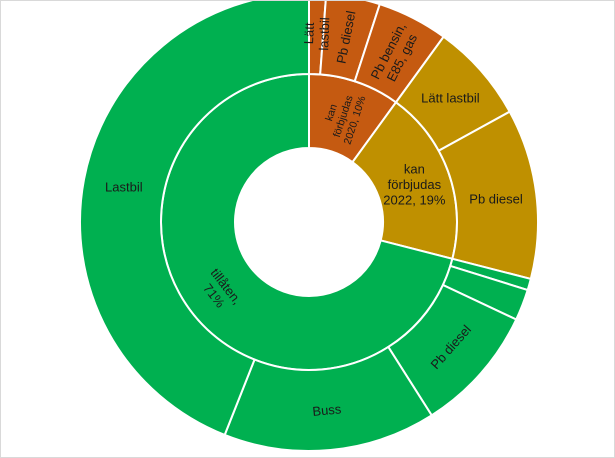  Describe the element at coordinates (316, 33) in the screenshot. I see `outer-label-lätt-lastbil: Lättlastbil` at that location.